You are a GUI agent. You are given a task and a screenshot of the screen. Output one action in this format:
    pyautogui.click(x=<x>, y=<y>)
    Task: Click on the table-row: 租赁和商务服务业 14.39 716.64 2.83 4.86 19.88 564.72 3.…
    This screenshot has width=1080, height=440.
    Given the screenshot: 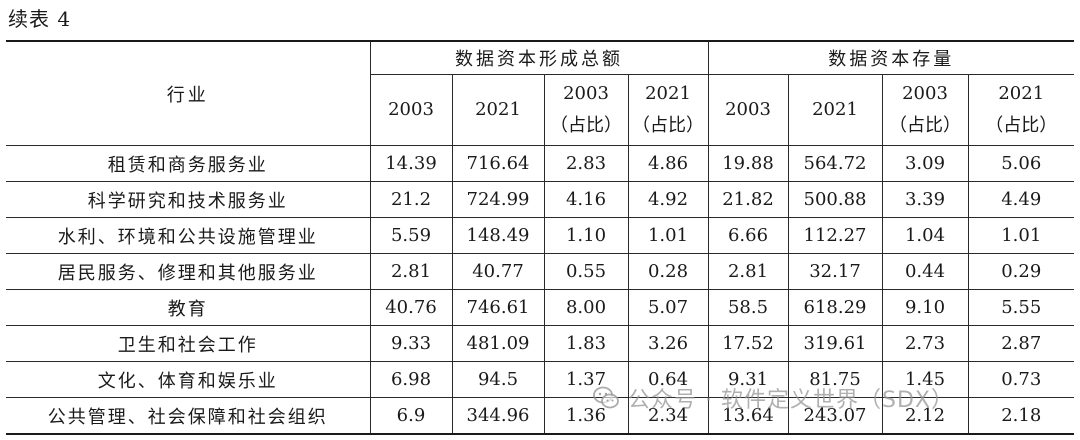 What is the action you would take?
    pyautogui.click(x=540, y=163)
    